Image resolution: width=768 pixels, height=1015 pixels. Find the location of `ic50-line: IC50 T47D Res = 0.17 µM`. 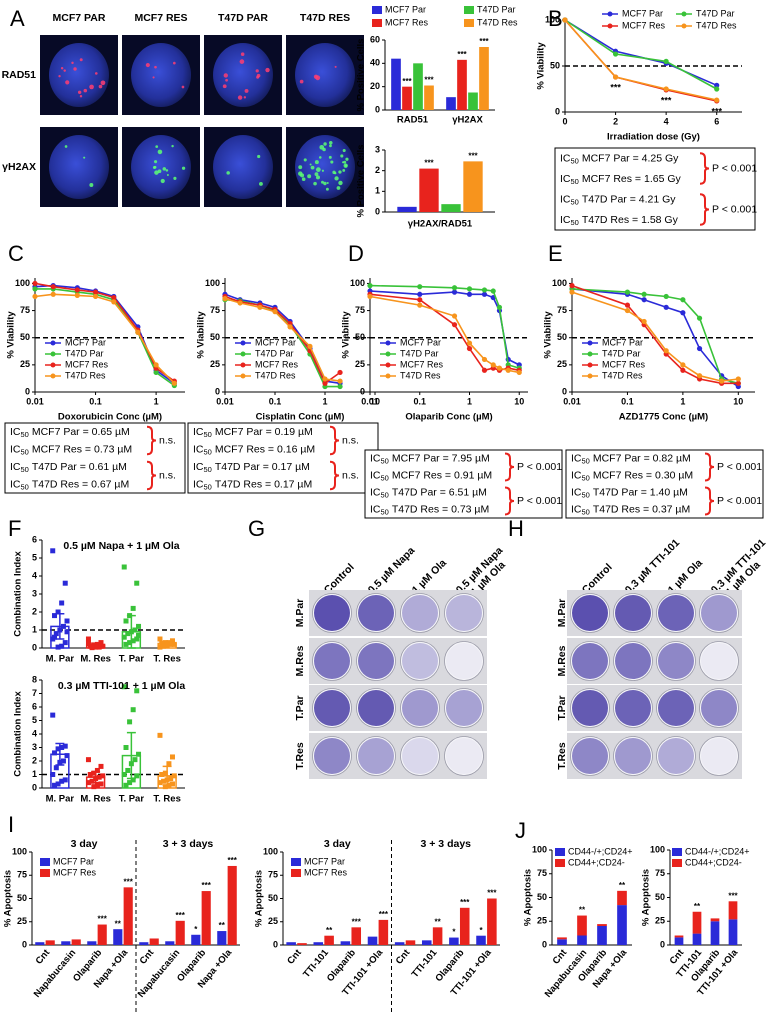

ic50-line: IC50 T47D Res = 0.17 µM is located at coordinates (252, 484).